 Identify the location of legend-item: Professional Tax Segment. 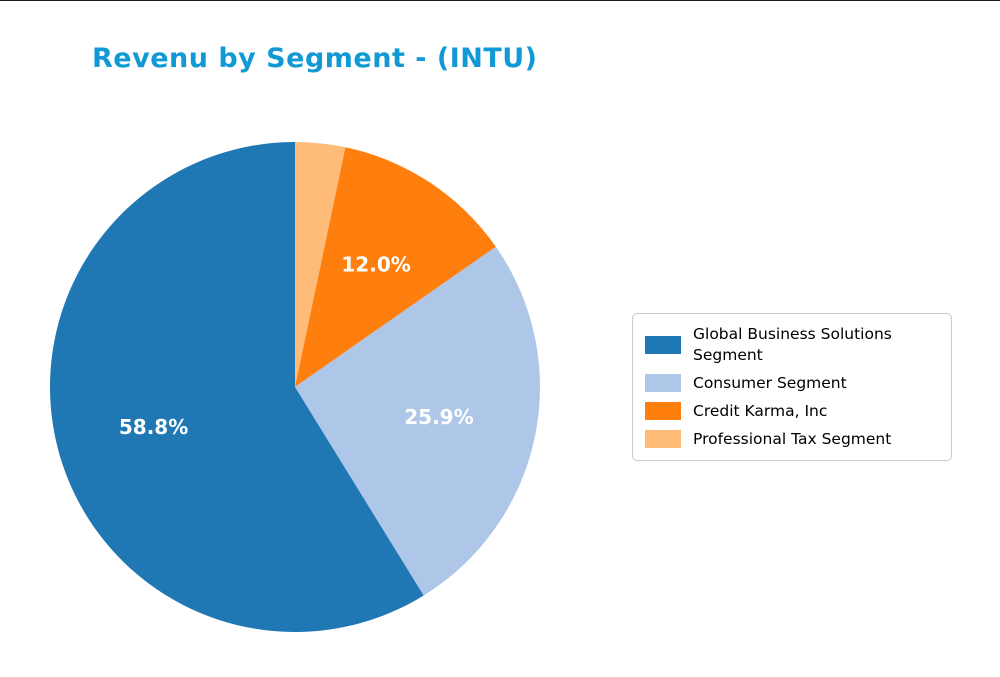
(792, 439).